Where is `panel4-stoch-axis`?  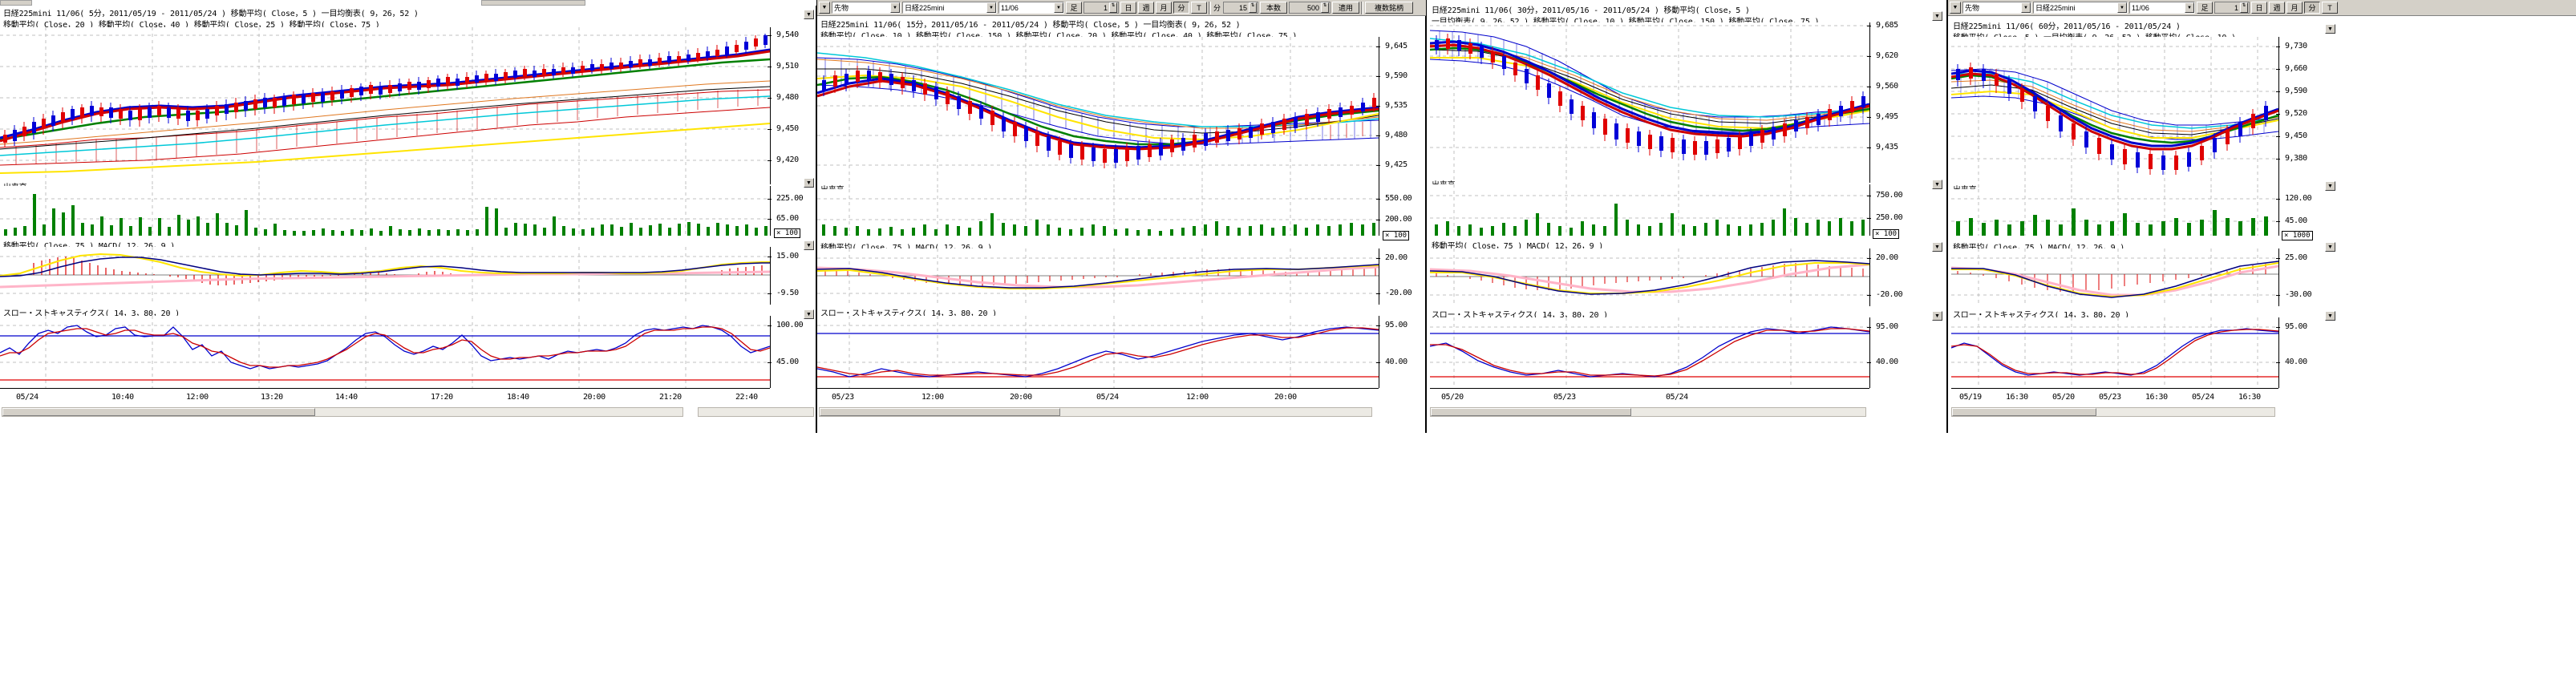 panel4-stoch-axis is located at coordinates (2278, 352).